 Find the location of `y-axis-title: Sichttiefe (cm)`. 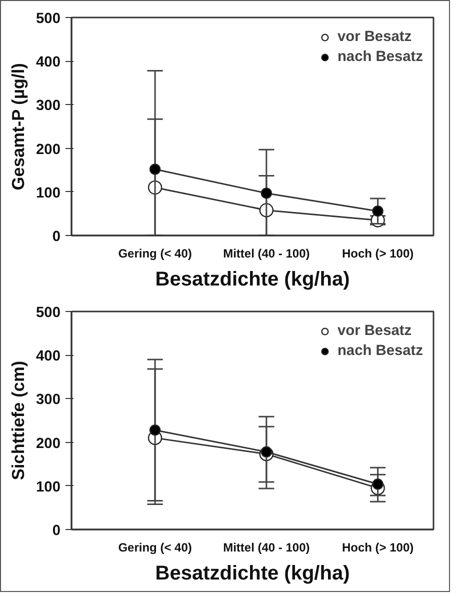

y-axis-title: Sichttiefe (cm) is located at coordinates (18, 420).